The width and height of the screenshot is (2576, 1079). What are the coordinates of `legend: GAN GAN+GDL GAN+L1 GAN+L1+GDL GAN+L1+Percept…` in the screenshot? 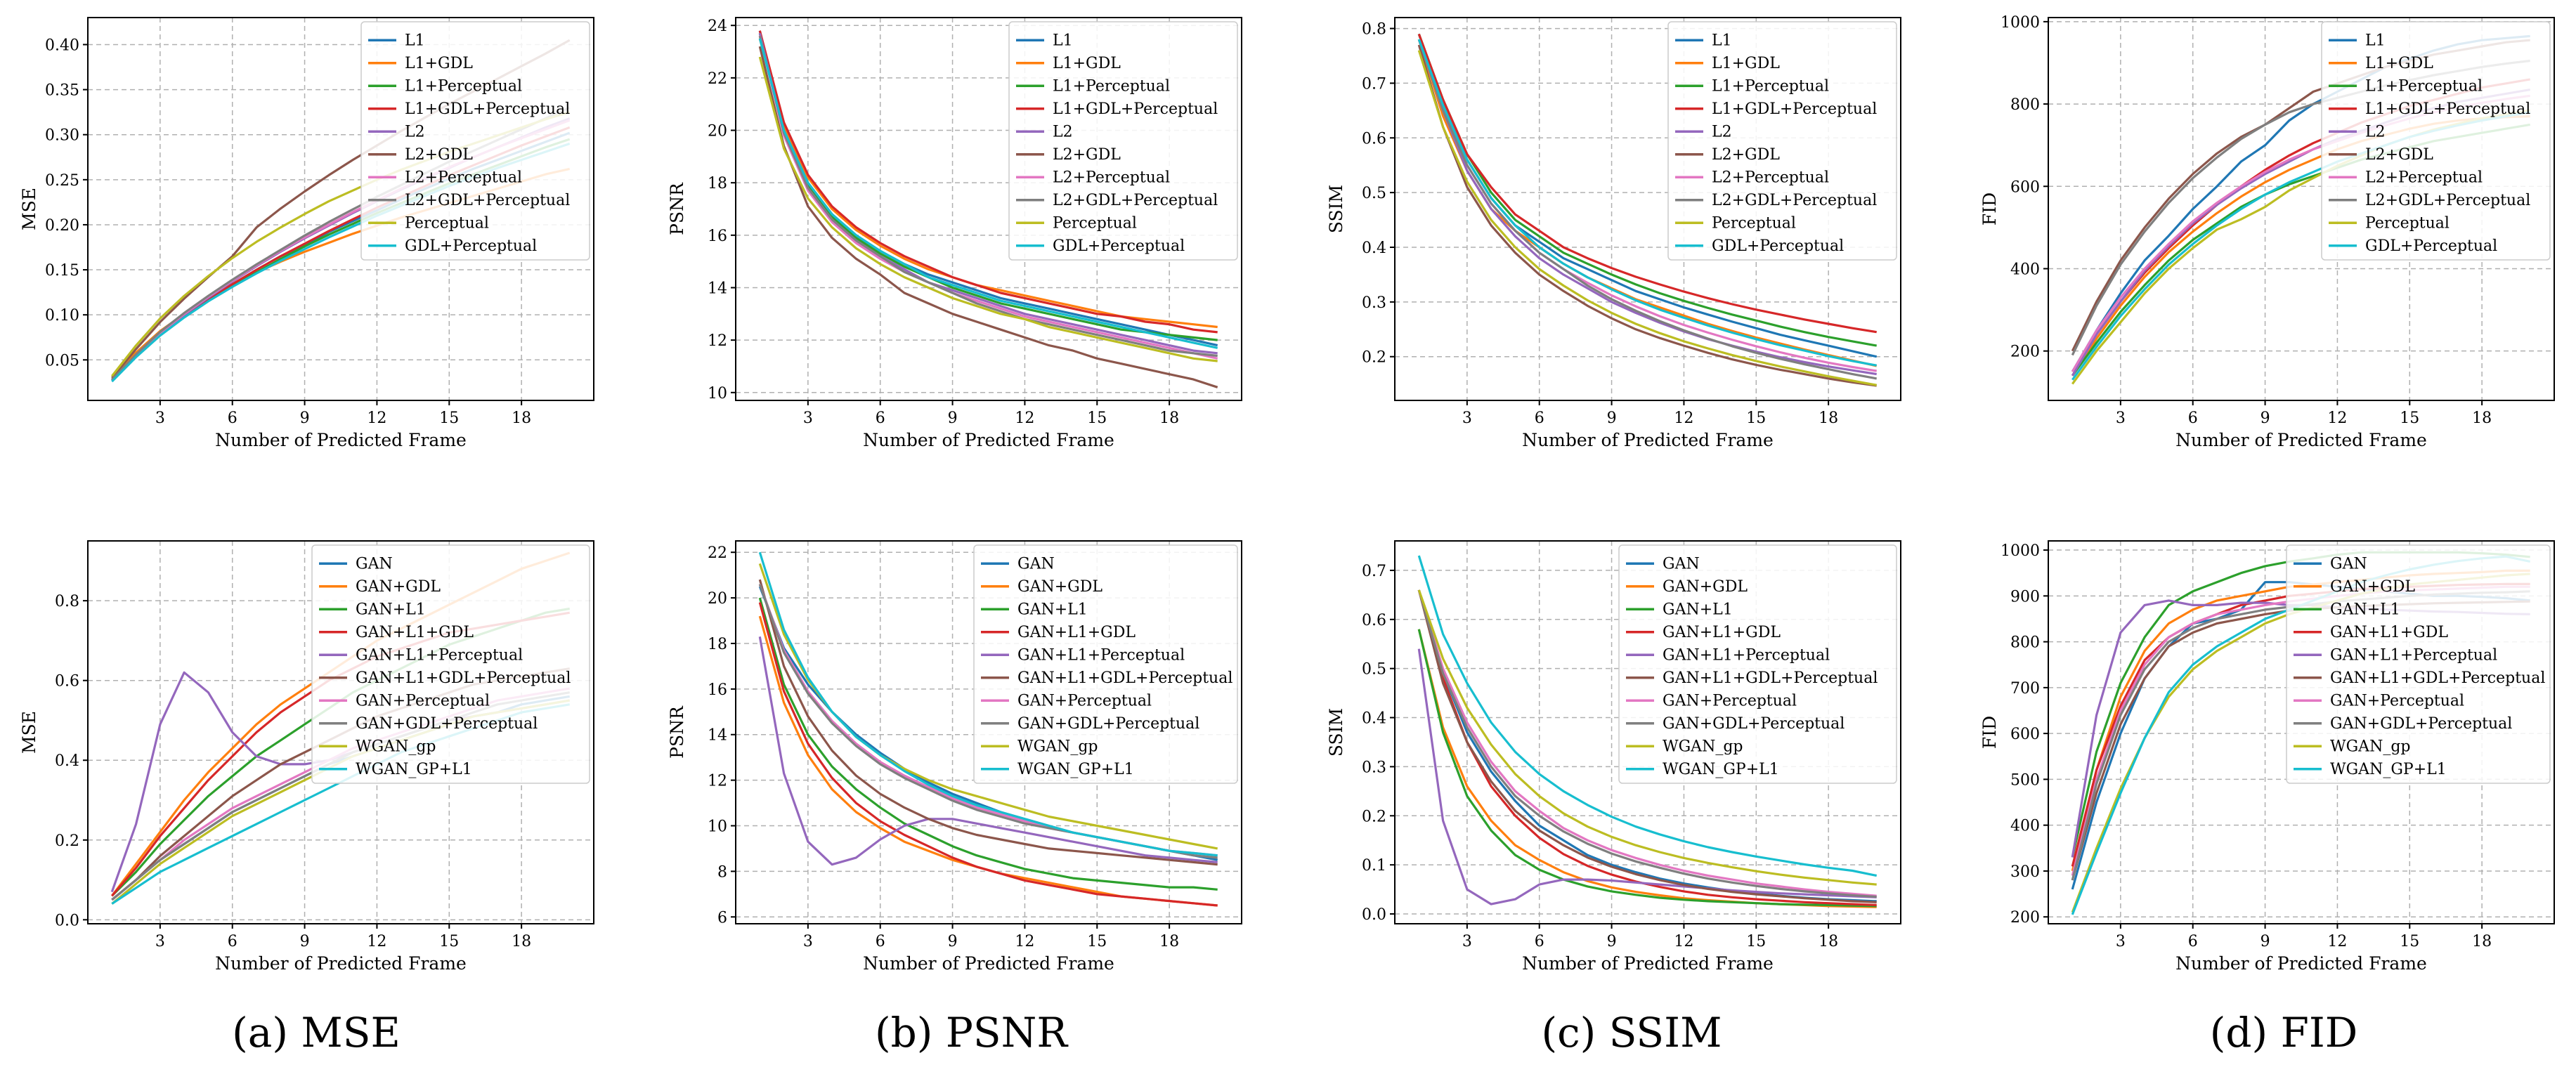 It's located at (1105, 664).